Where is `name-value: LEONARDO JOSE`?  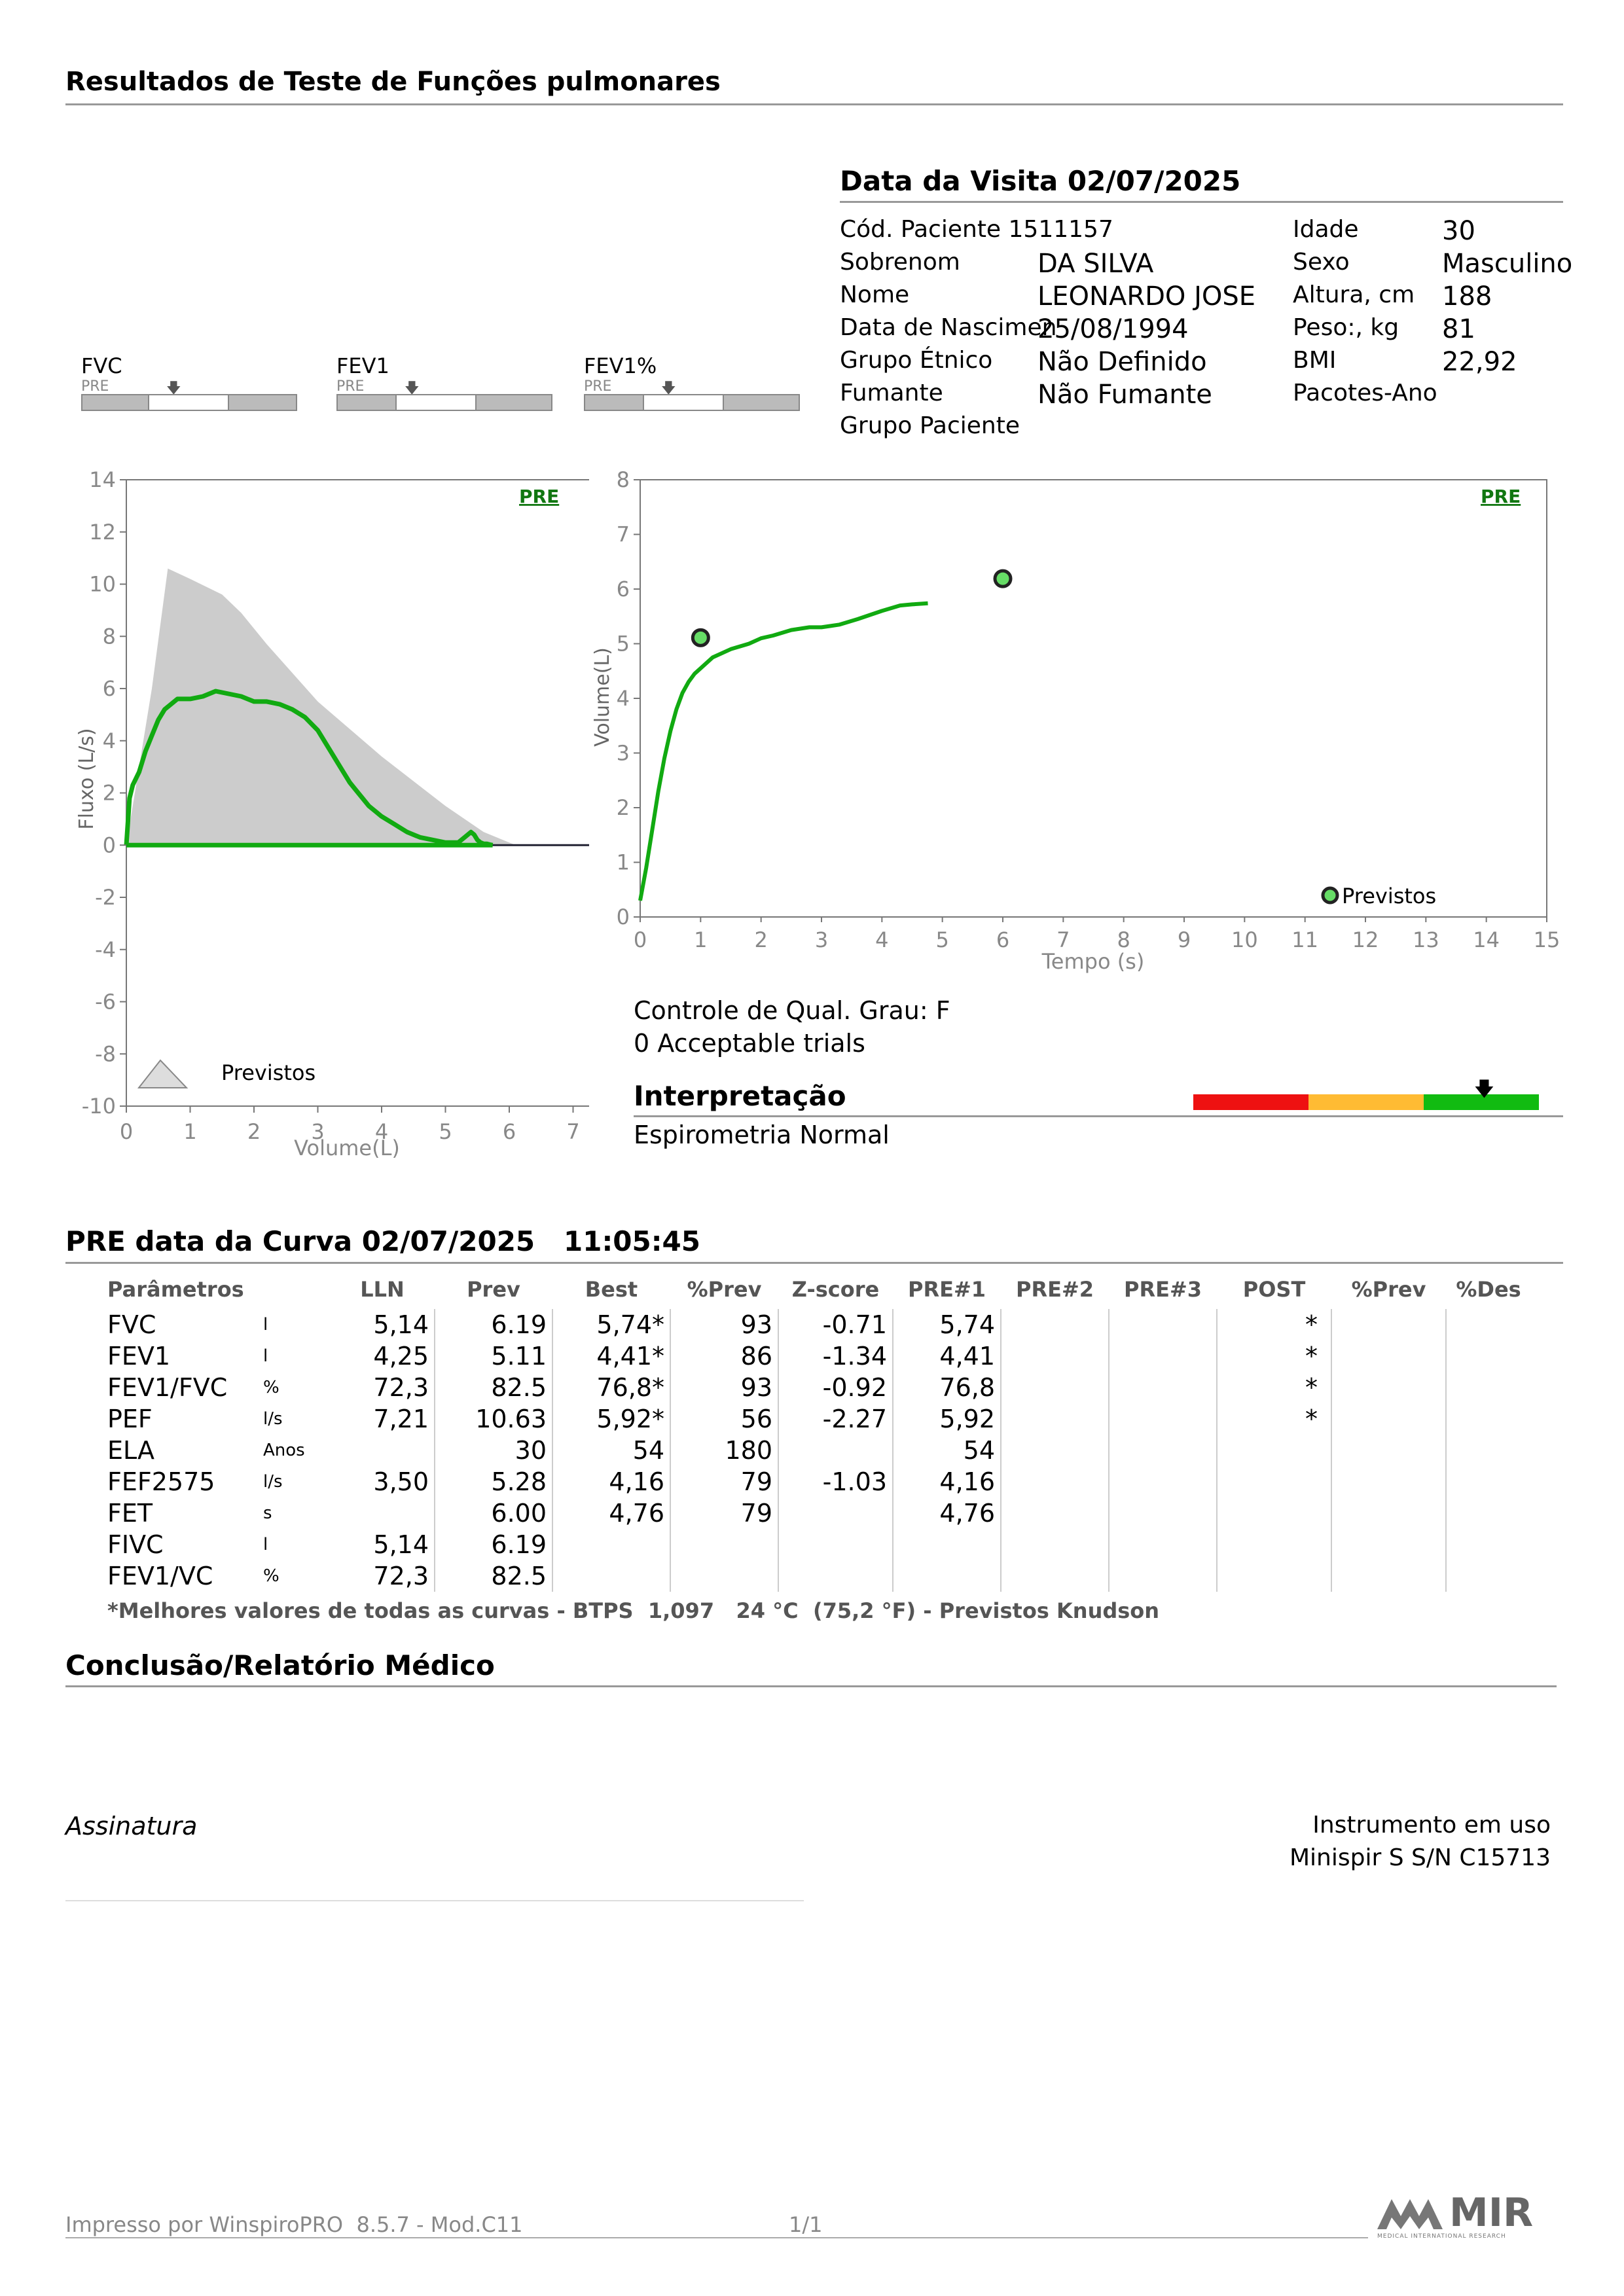 name-value: LEONARDO JOSE is located at coordinates (1147, 296).